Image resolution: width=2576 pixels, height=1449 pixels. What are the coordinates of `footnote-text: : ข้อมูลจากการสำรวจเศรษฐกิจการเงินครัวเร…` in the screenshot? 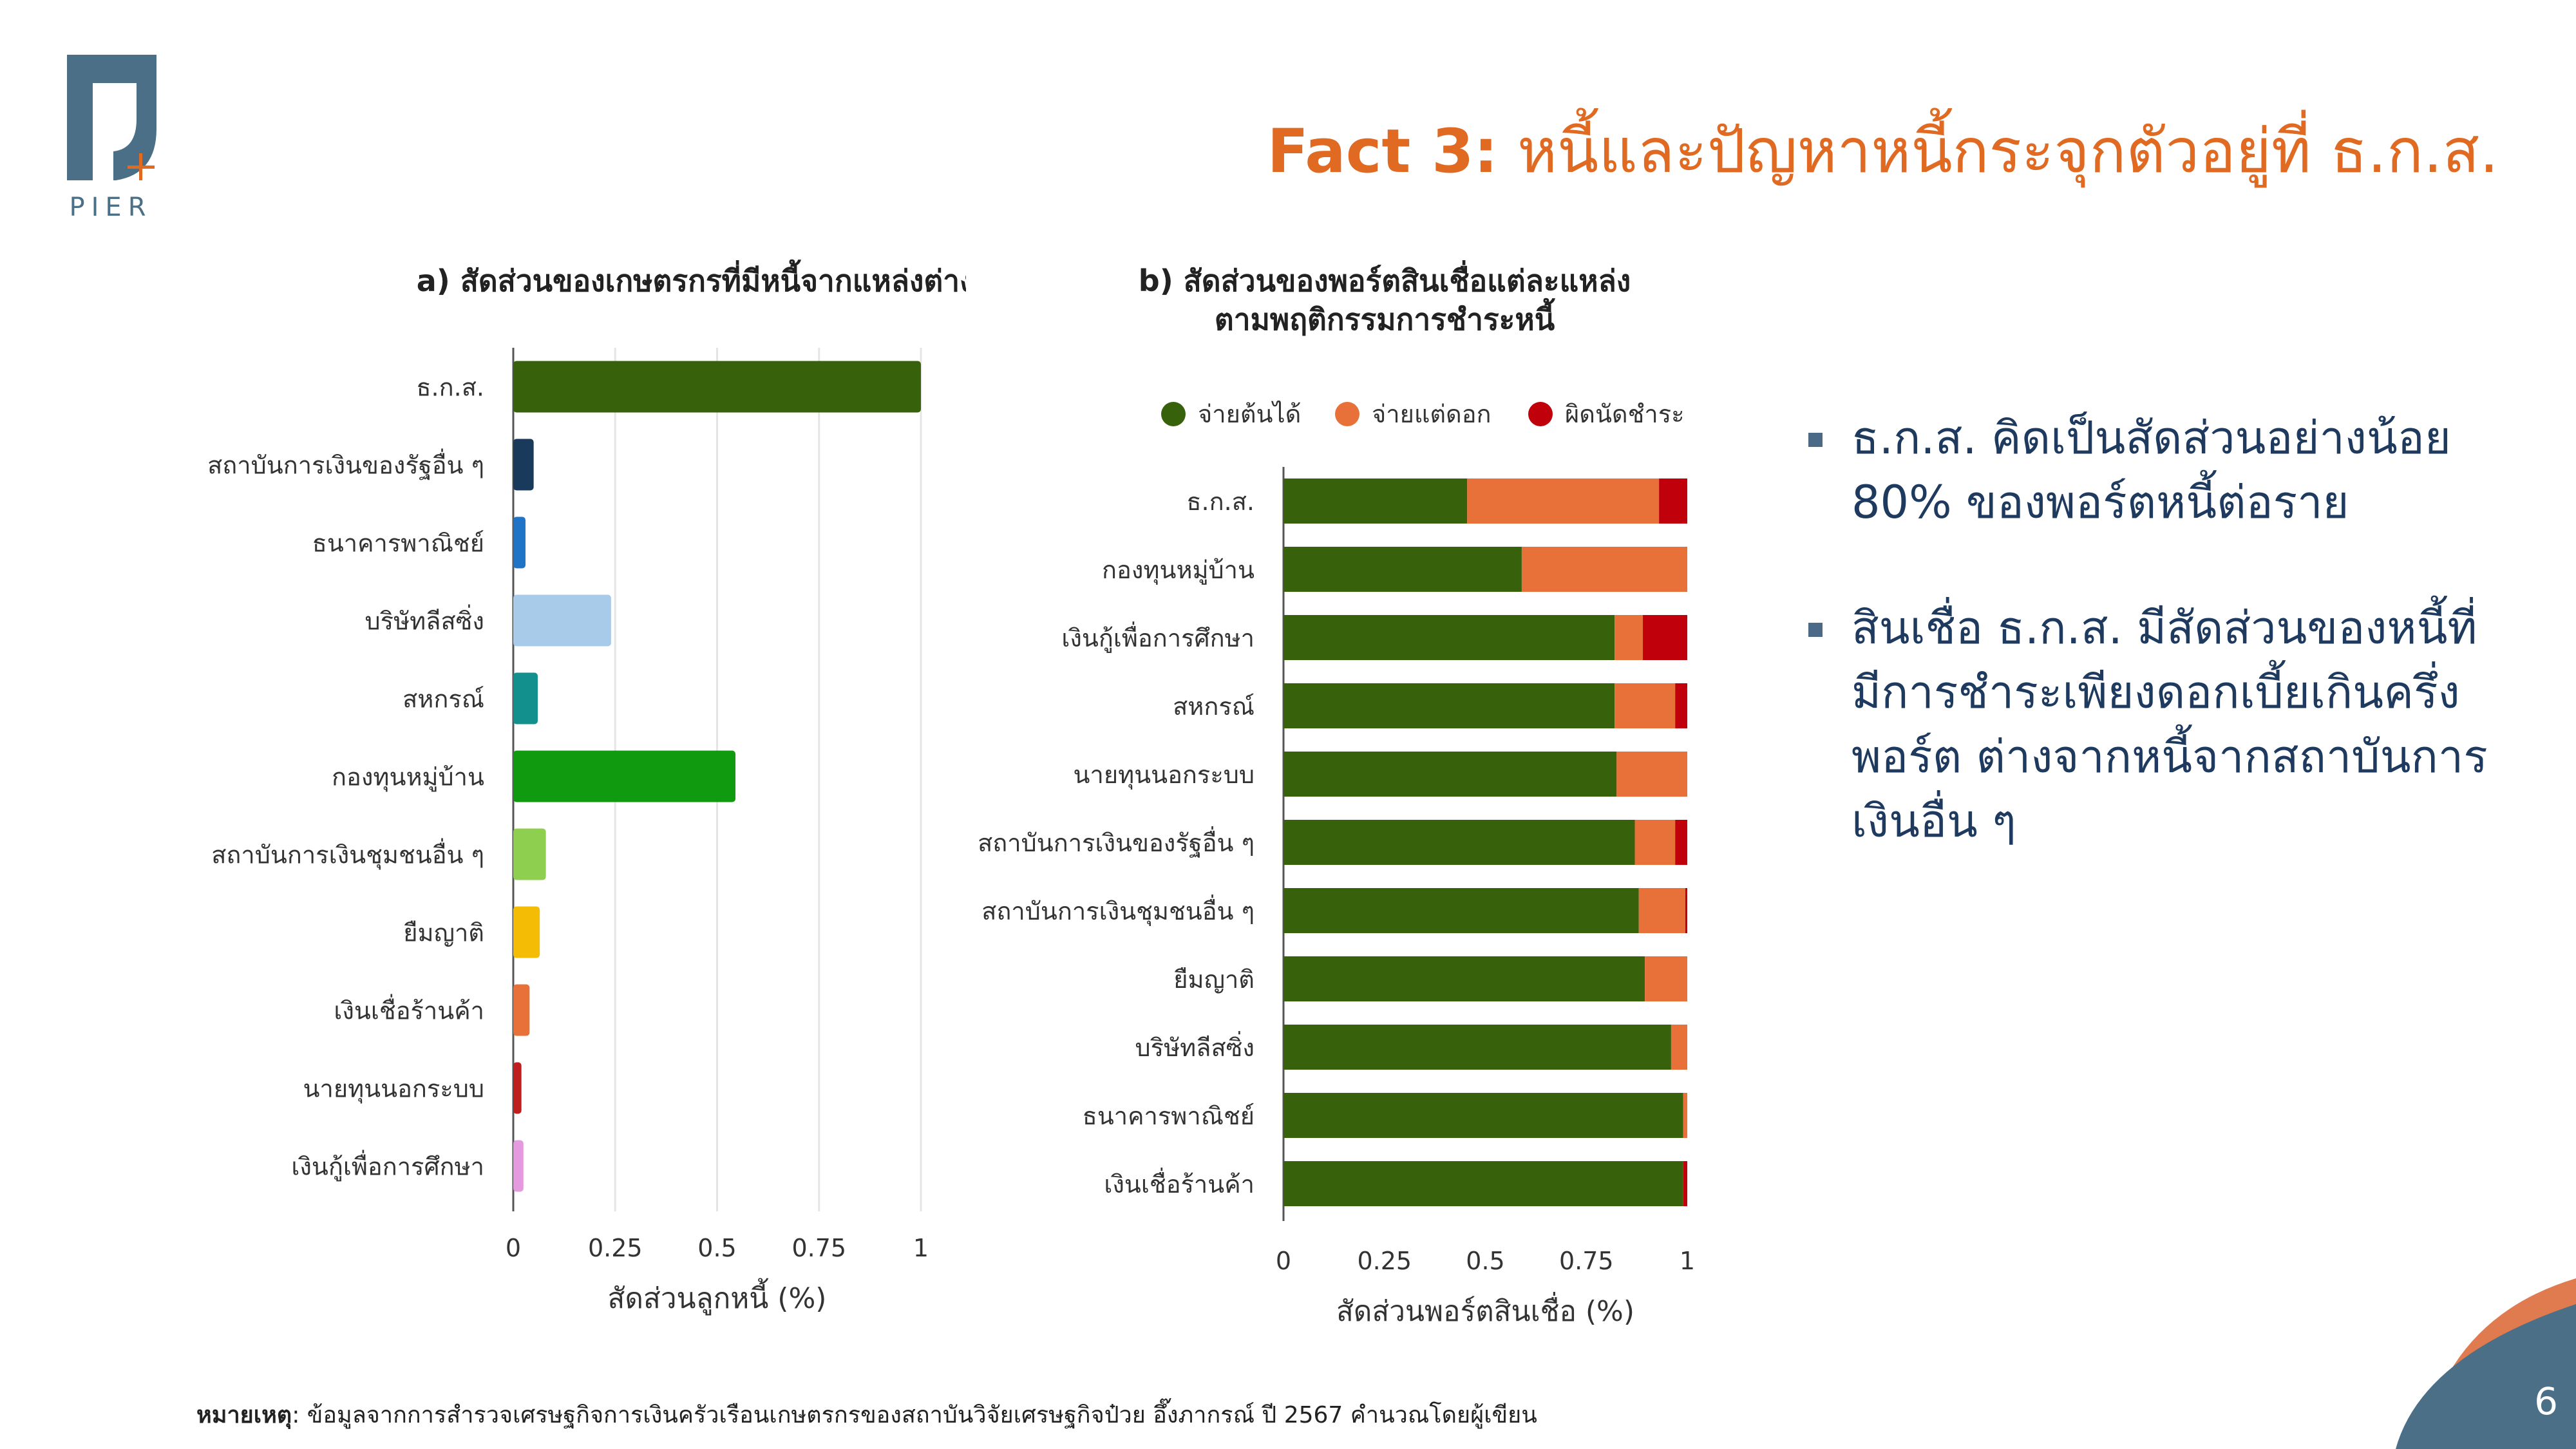 It's located at (914, 1415).